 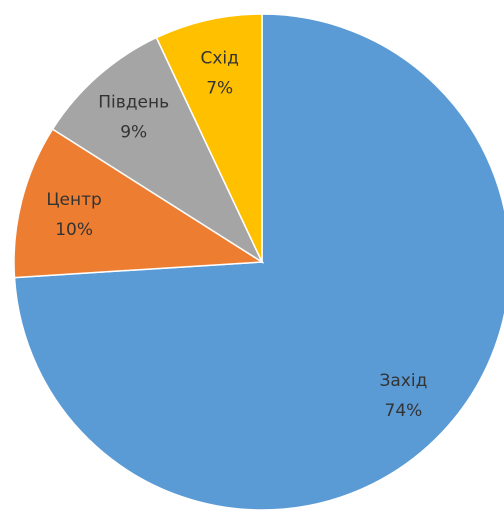 What do you see at coordinates (404, 411) in the screenshot?
I see `slice-value-label: 74%` at bounding box center [404, 411].